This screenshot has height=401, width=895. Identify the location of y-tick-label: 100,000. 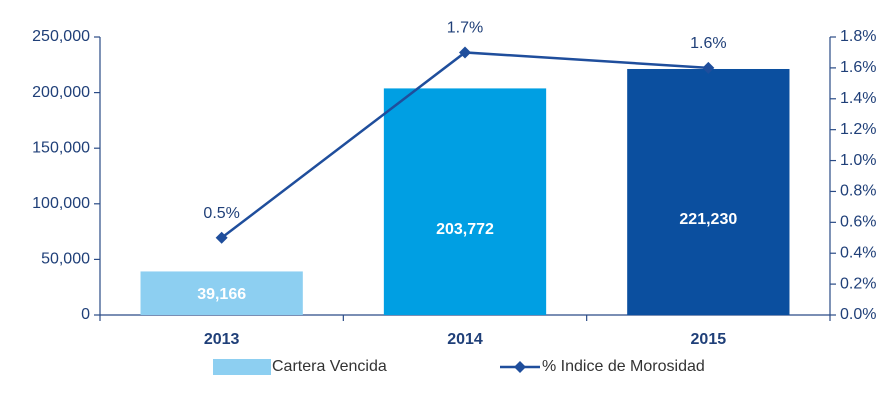
(61, 203).